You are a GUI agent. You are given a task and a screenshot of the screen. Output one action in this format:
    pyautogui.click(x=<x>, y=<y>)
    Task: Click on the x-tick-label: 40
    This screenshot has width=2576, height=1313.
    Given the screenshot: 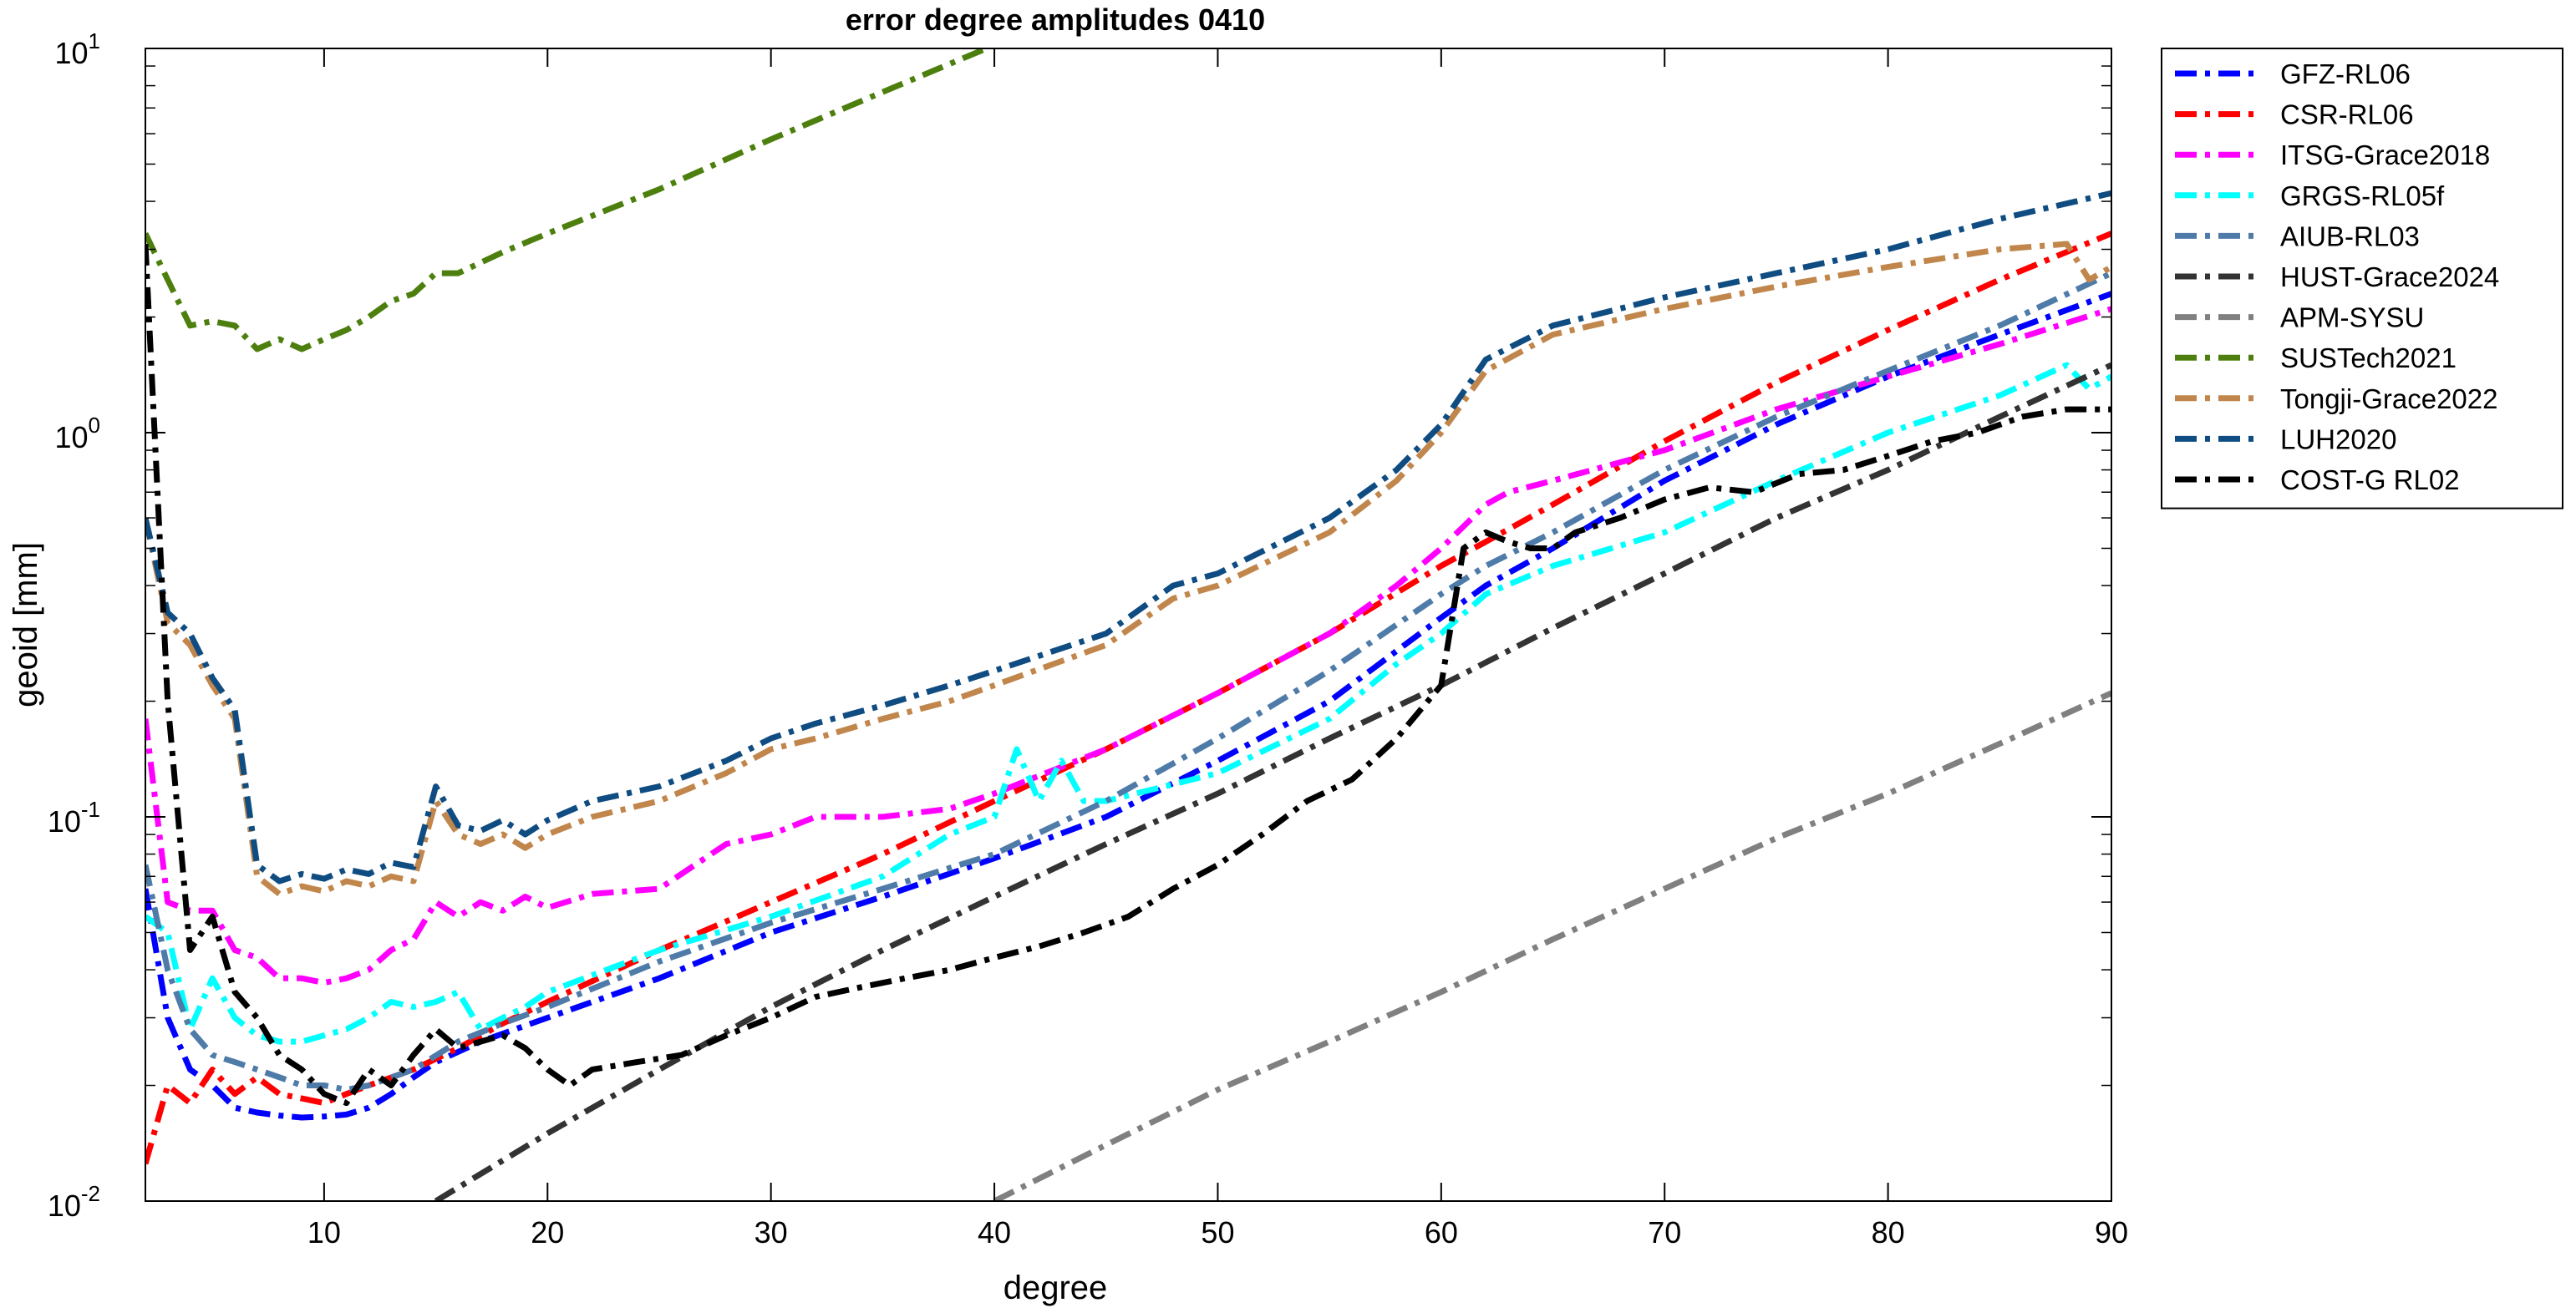 What is the action you would take?
    pyautogui.click(x=994, y=1232)
    